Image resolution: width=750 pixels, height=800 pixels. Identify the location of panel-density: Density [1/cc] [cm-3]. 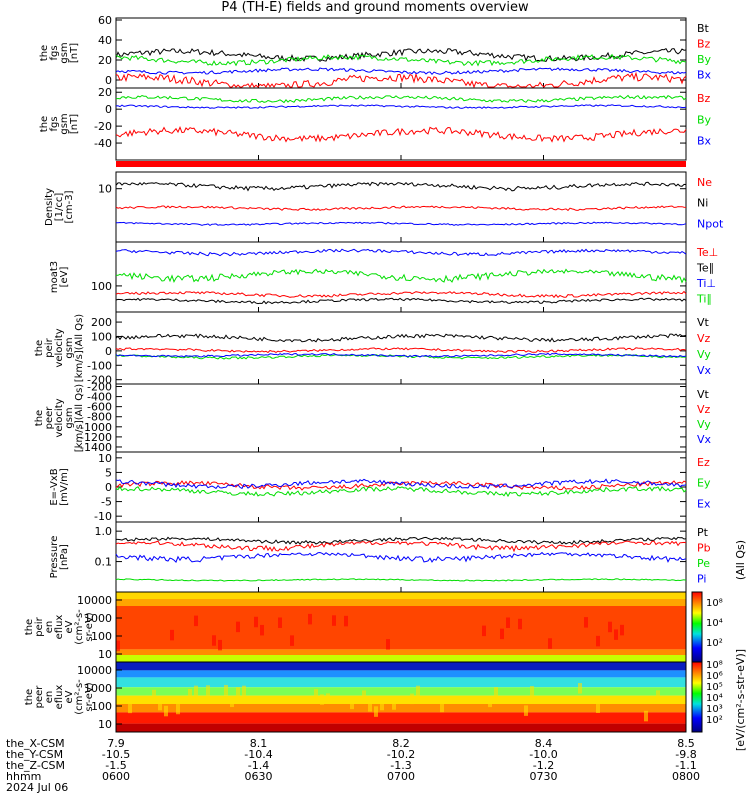
(365, 207).